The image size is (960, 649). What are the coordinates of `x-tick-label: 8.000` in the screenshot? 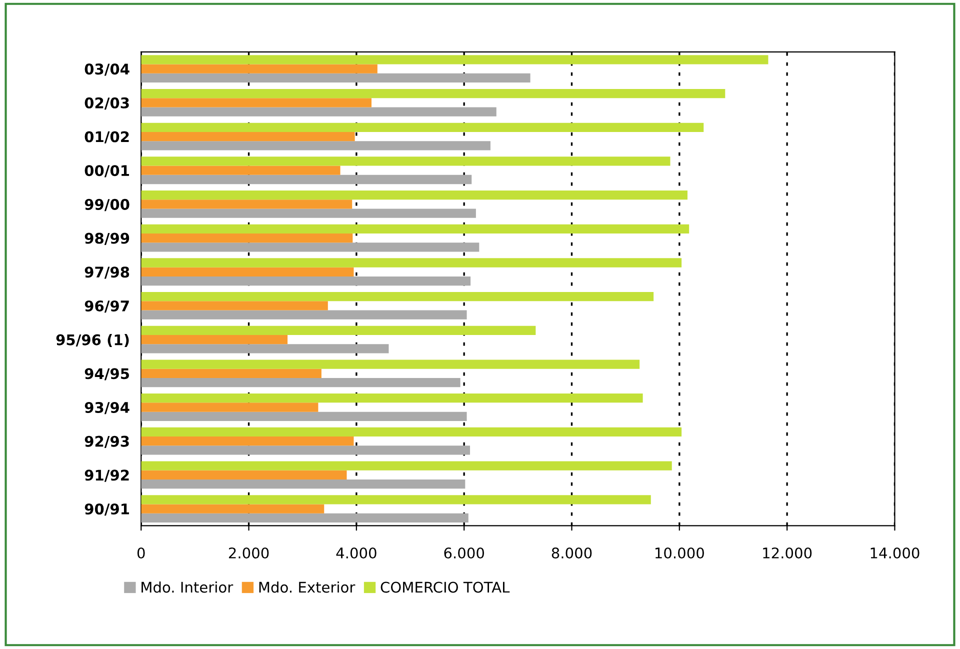 It's located at (572, 553).